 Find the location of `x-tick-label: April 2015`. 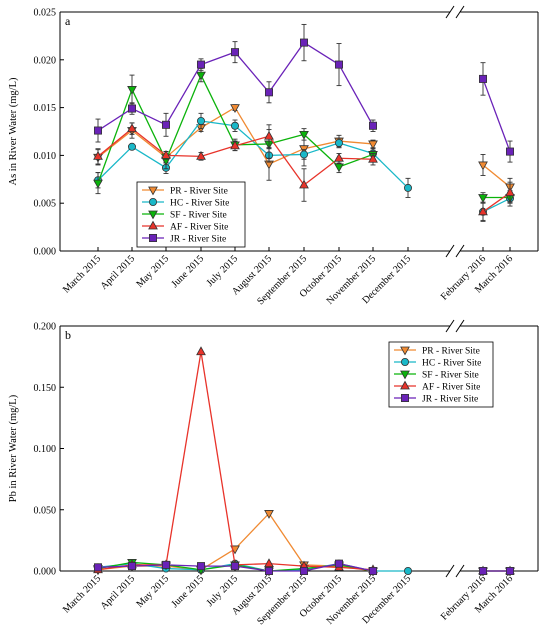

x-tick-label: April 2015 is located at coordinates (118, 592).